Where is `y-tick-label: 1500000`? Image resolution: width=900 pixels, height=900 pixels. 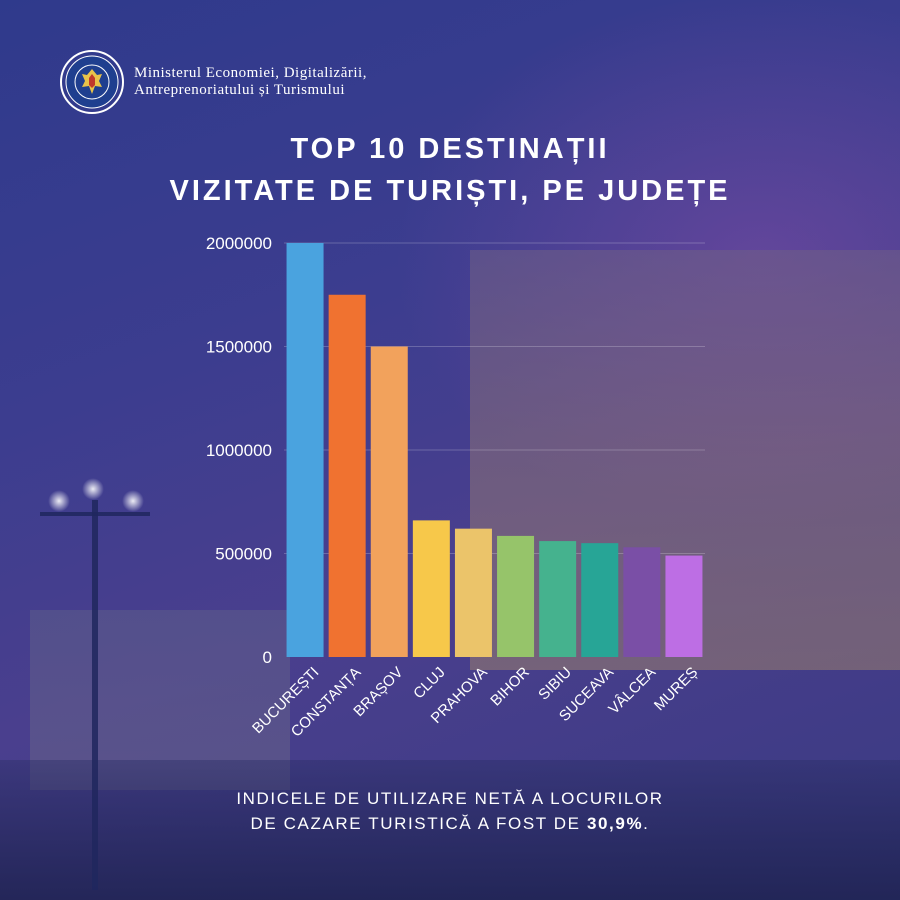
y-tick-label: 1500000 is located at coordinates (239, 347).